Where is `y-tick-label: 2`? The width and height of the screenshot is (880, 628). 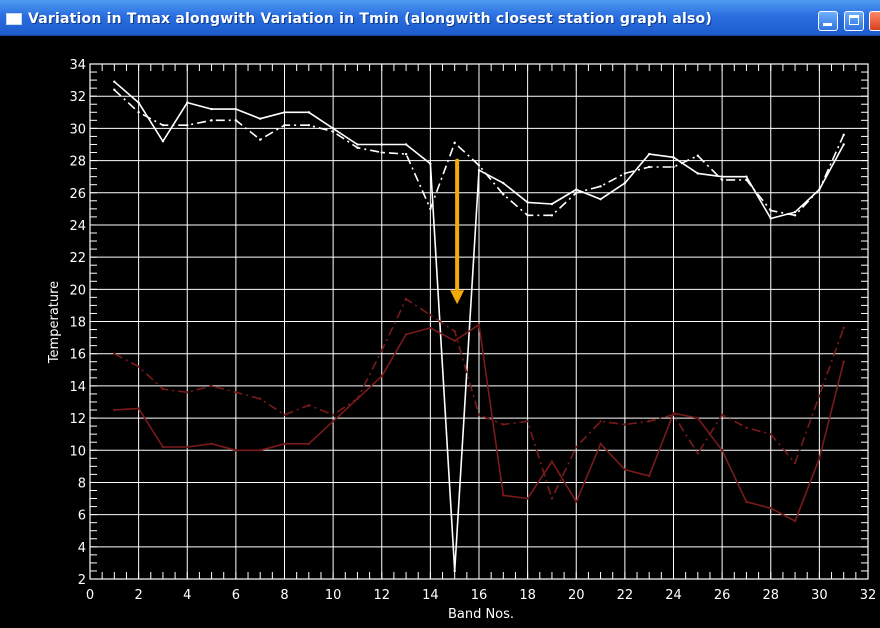 y-tick-label: 2 is located at coordinates (82, 580).